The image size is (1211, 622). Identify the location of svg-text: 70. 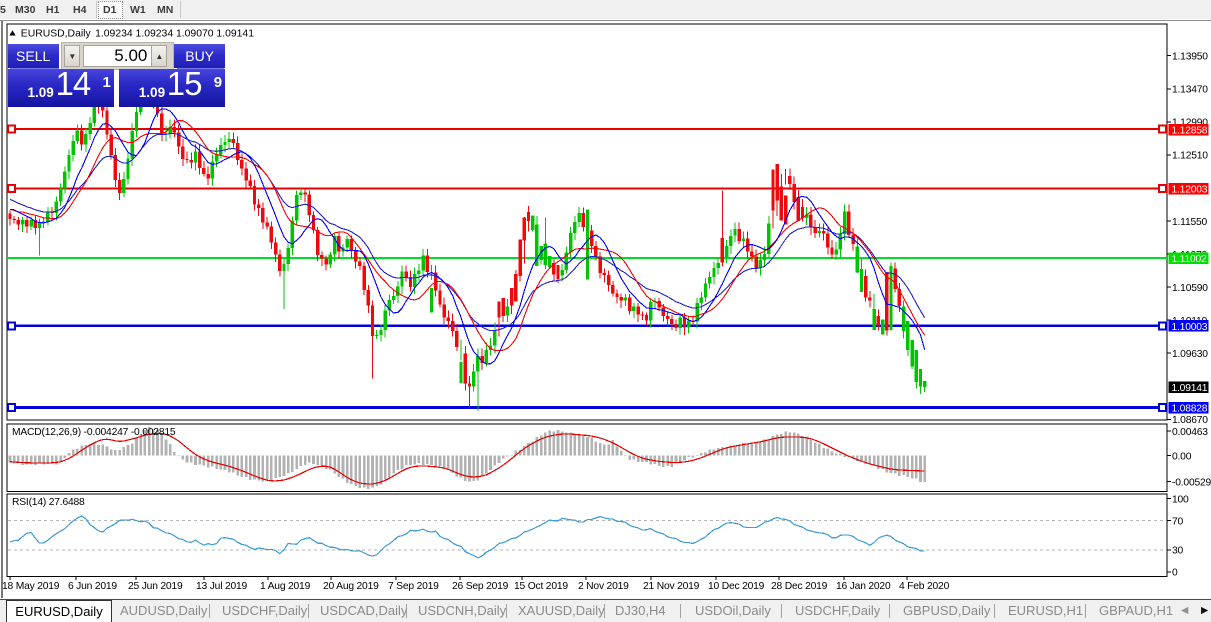
(1178, 521).